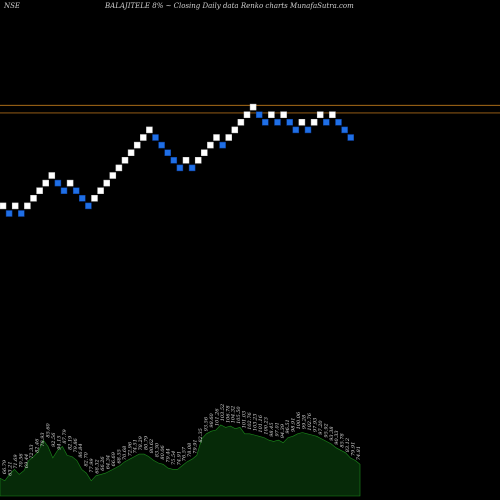  Describe the element at coordinates (239, 415) in the screenshot. I see `volume-value-label: 105.50` at that location.